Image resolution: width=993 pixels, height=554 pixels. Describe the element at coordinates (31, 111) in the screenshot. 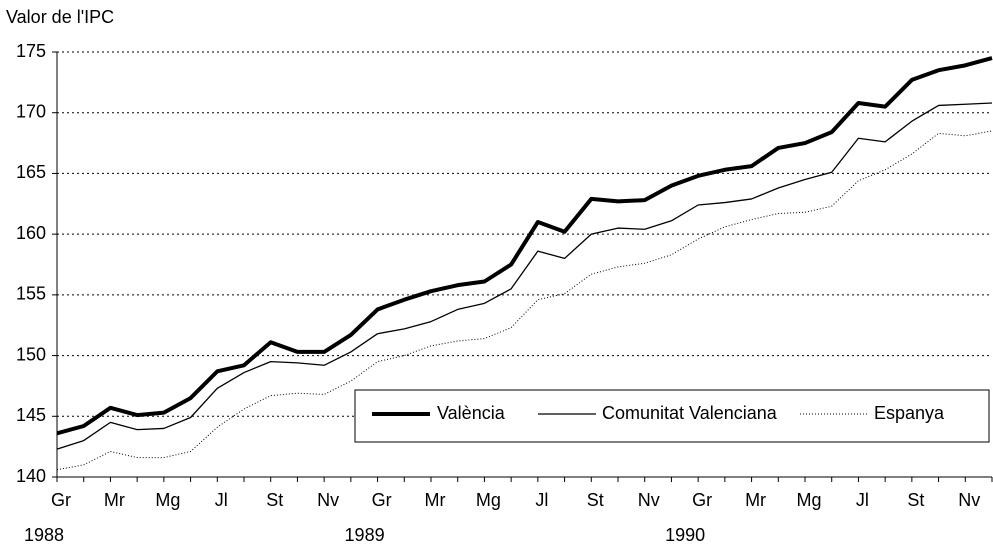

I see `y-tick-label: 170` at that location.